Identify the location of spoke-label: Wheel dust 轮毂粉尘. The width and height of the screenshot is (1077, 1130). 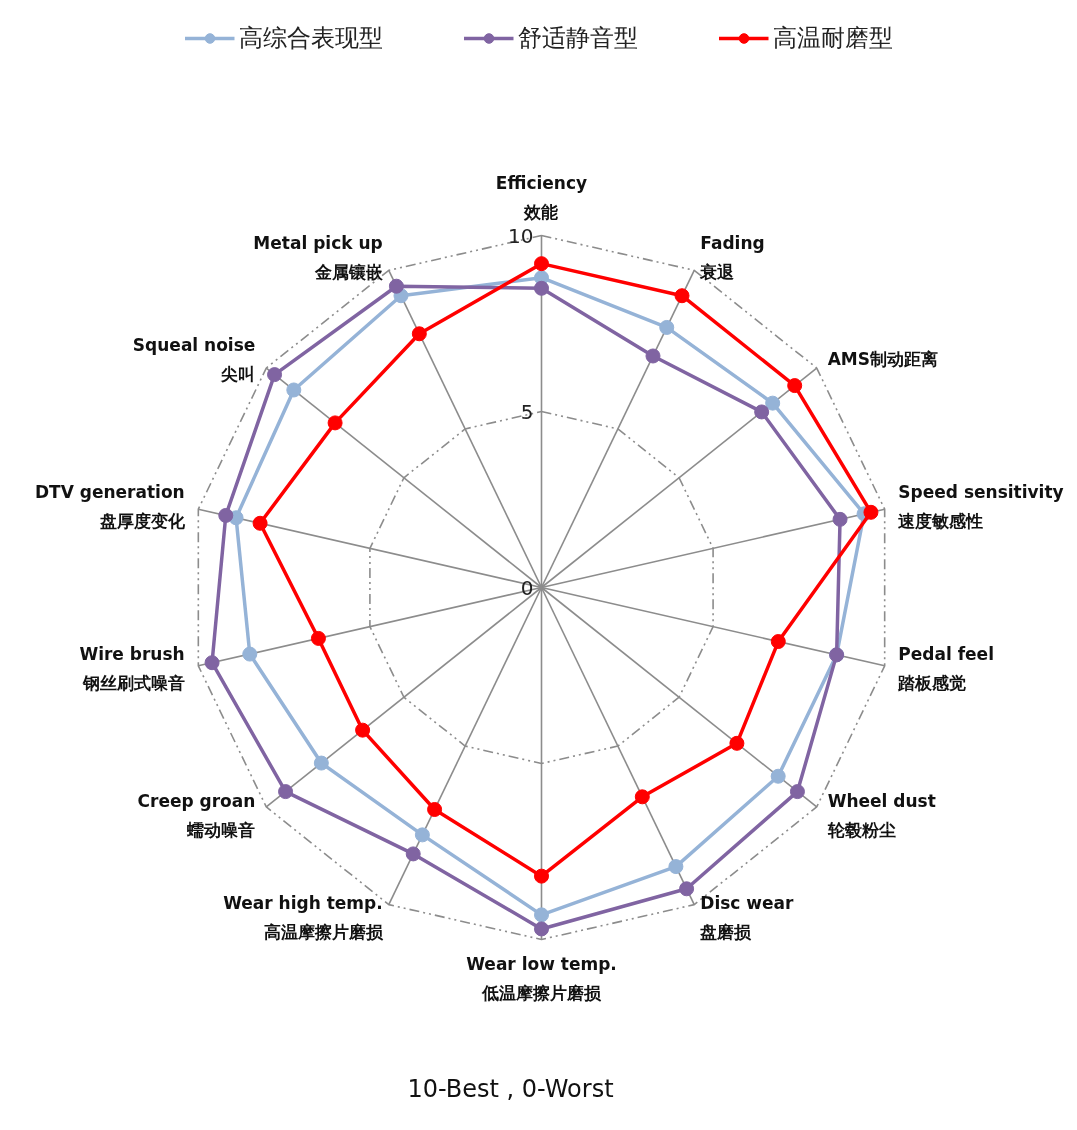
(881, 816).